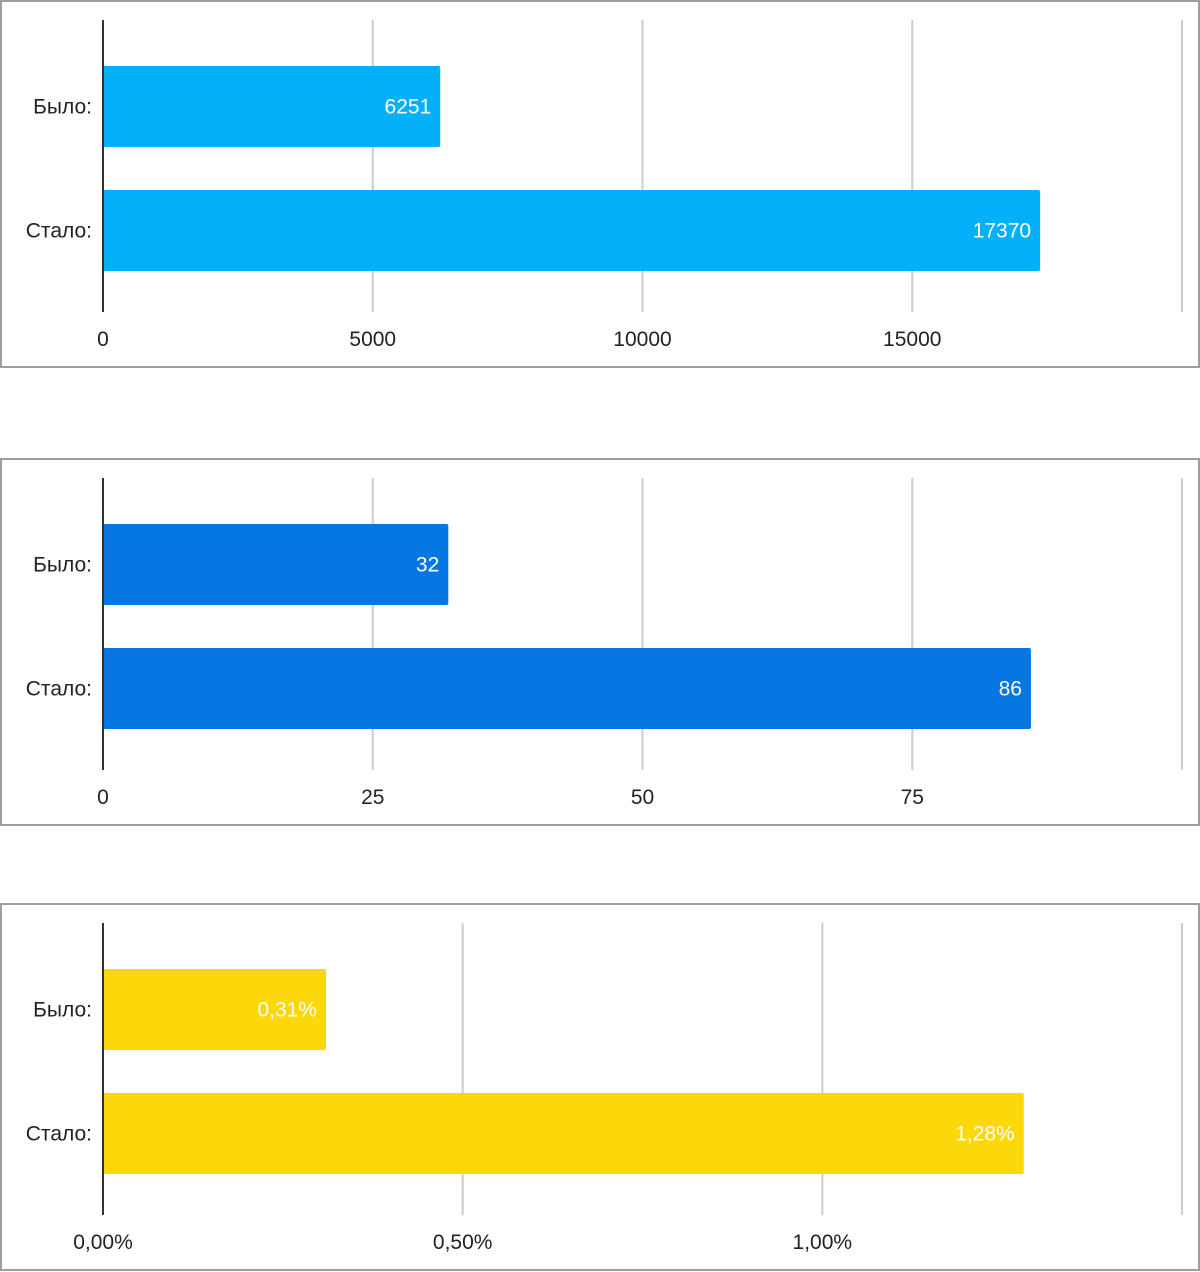 The width and height of the screenshot is (1200, 1272). Describe the element at coordinates (912, 797) in the screenshot. I see `x-tick-label: 75` at that location.